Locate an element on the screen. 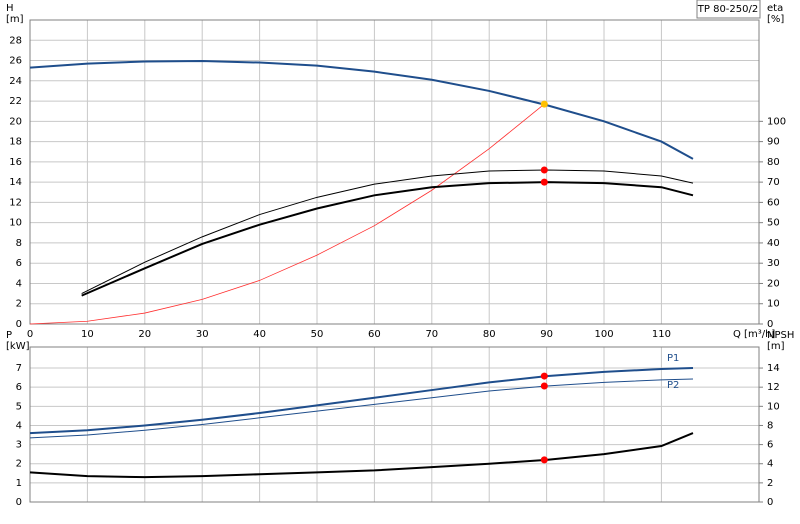 This screenshot has width=800, height=524. x-tick-label: 0 is located at coordinates (30, 334).